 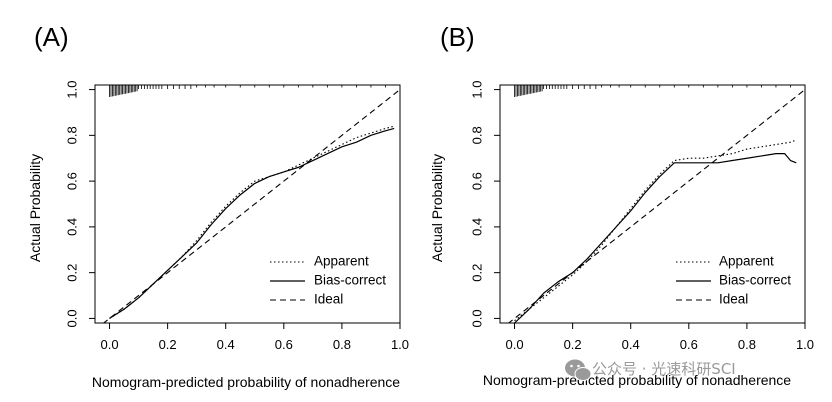 What do you see at coordinates (476, 227) in the screenshot?
I see `panel-b-y-tick-label: 0.4` at bounding box center [476, 227].